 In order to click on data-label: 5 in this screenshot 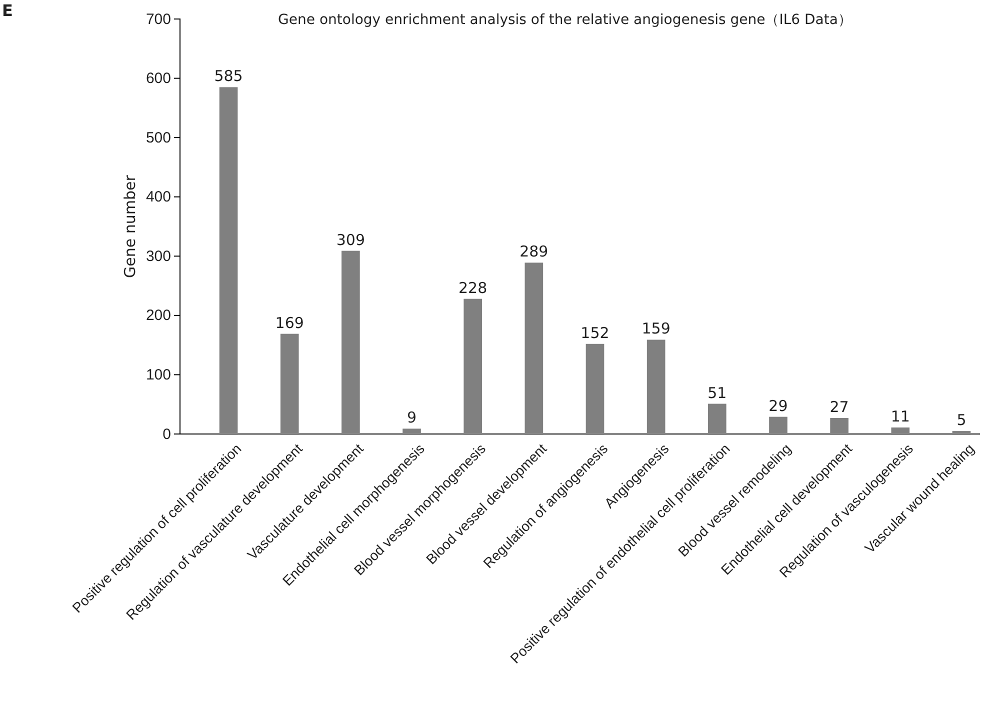, I will do `click(961, 420)`.